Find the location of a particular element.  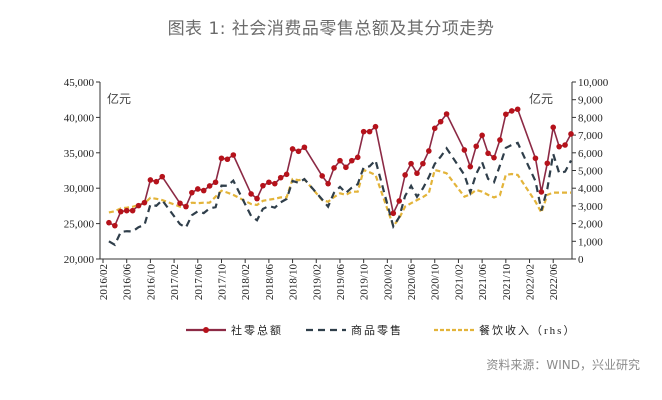

right-tick-label: 9,000 is located at coordinates (590, 101).